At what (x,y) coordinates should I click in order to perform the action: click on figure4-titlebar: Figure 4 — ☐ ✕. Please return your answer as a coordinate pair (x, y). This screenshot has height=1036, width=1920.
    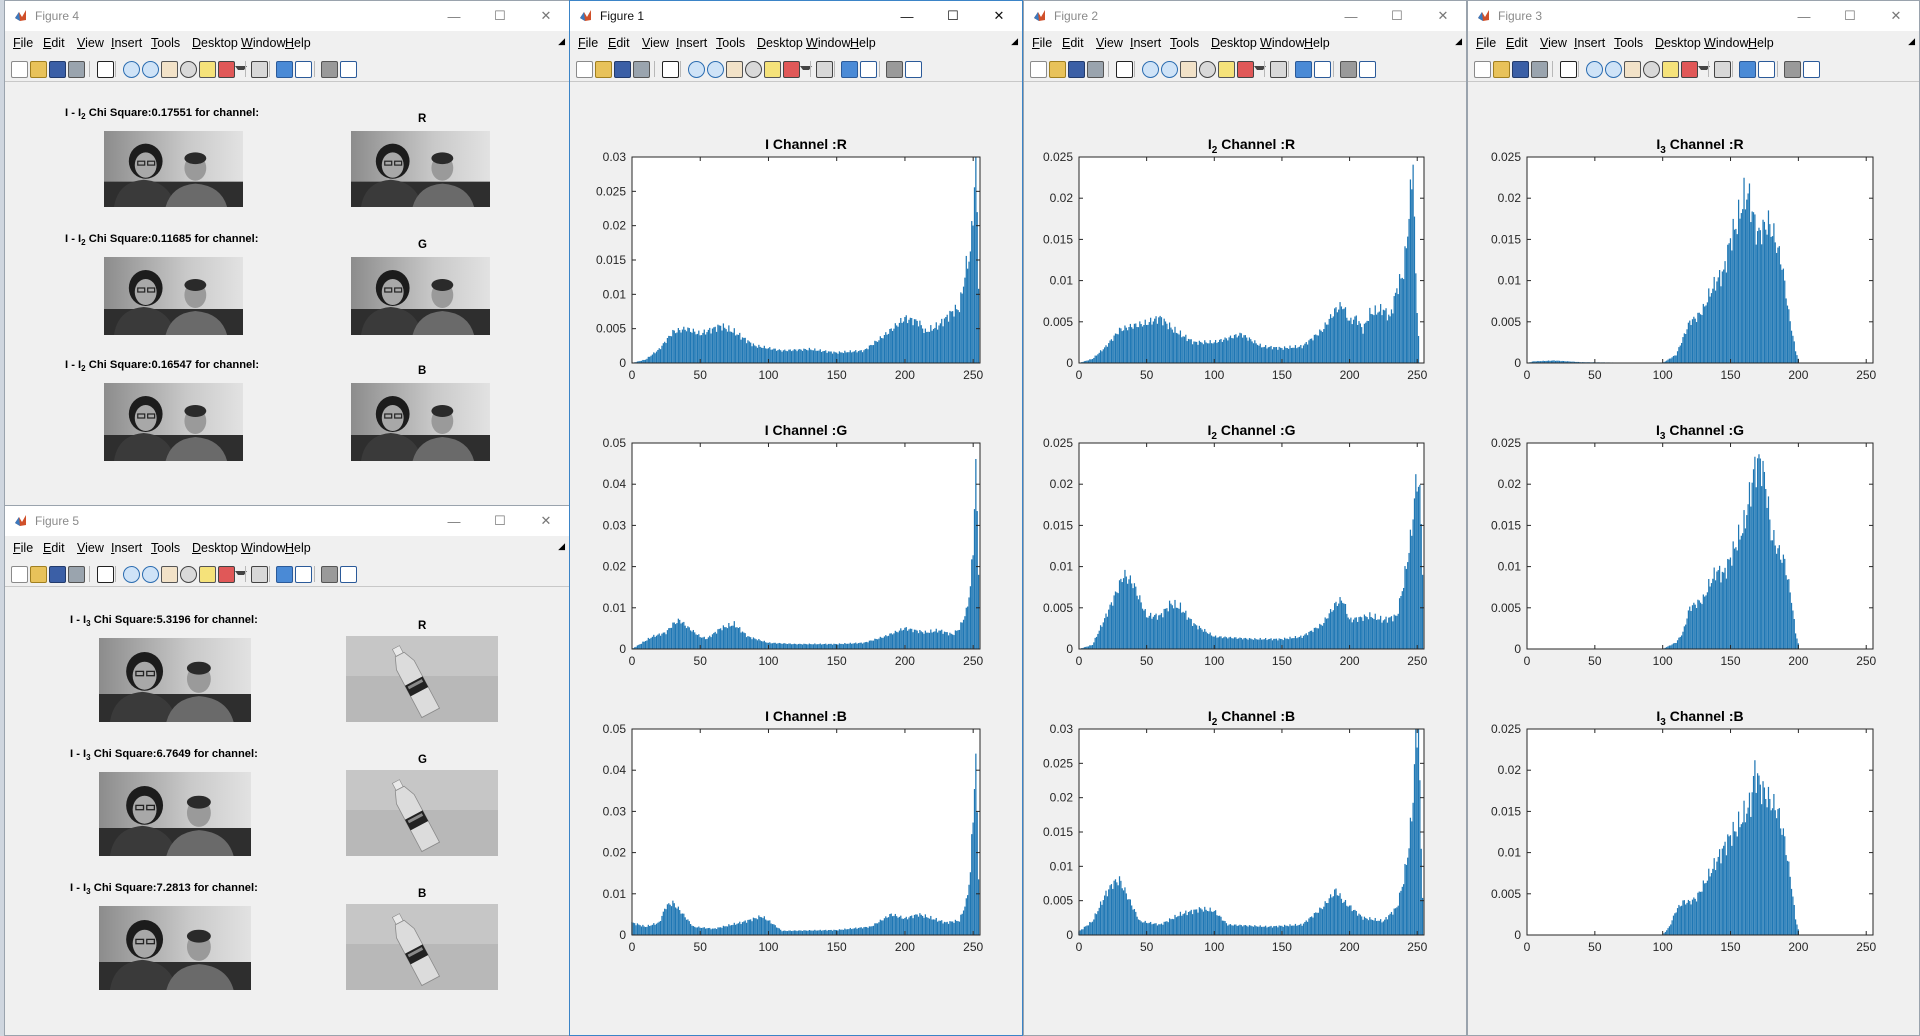
    Looking at the image, I should click on (287, 16).